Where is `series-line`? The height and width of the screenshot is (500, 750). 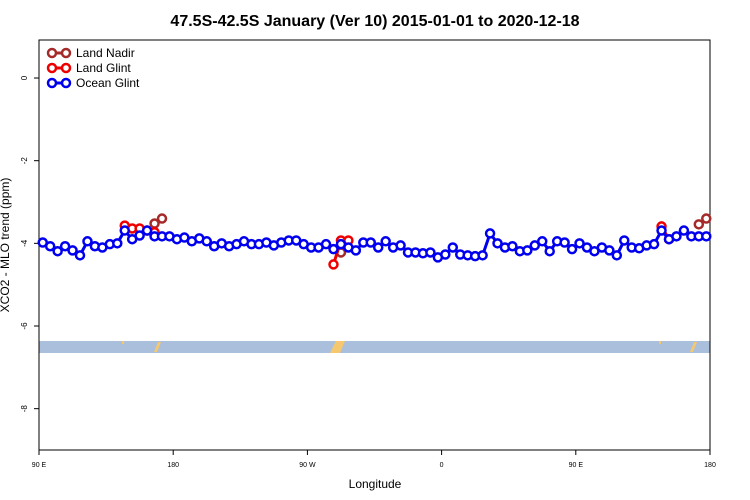 series-line is located at coordinates (430, 221).